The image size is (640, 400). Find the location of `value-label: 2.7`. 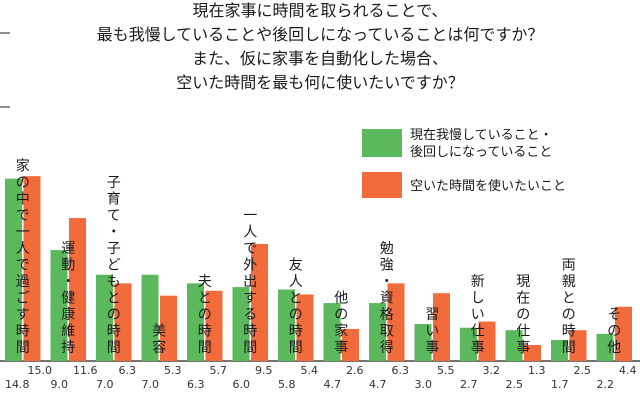

value-label: 2.7 is located at coordinates (469, 384).